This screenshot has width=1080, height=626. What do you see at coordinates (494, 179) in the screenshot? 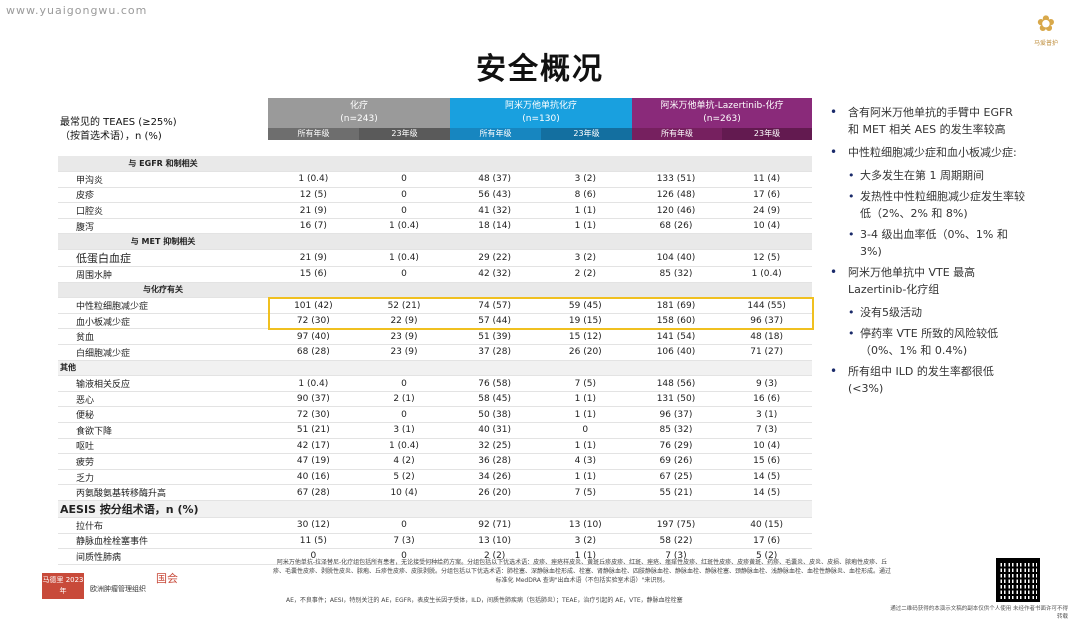
I see `cell-value: 48 (37)` at bounding box center [494, 179].